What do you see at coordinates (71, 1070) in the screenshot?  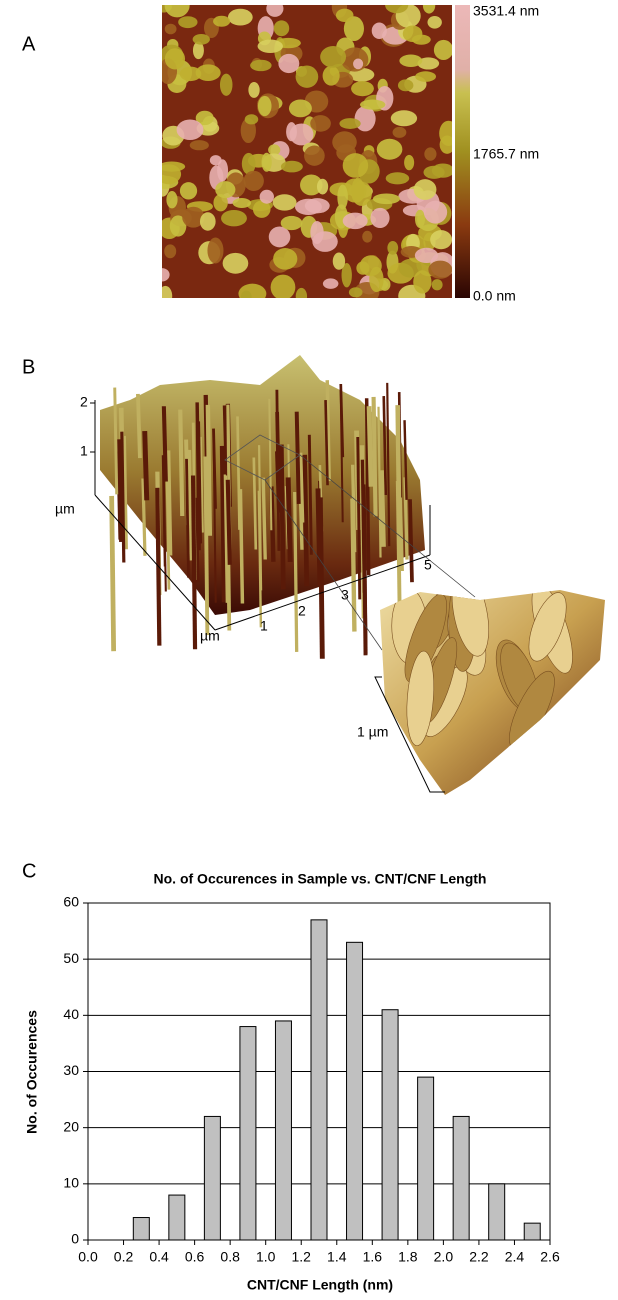 I see `y-tick-label: 30` at bounding box center [71, 1070].